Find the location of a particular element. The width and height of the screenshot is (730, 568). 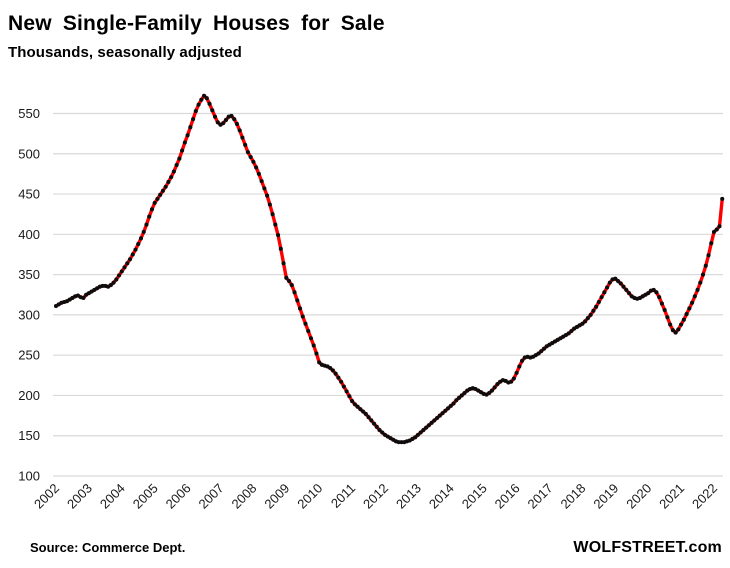

x-axis-label: 2011 is located at coordinates (343, 496).